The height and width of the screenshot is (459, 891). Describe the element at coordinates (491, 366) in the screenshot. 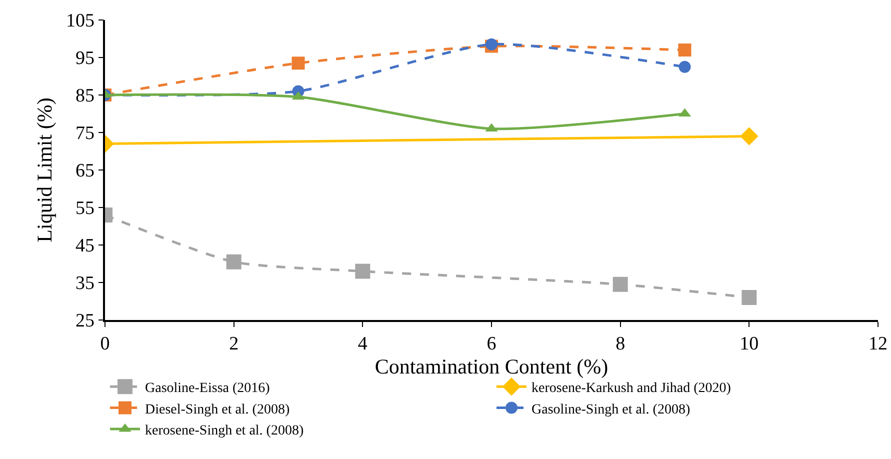

I see `x-axis-title: Contamination Content (%)` at that location.